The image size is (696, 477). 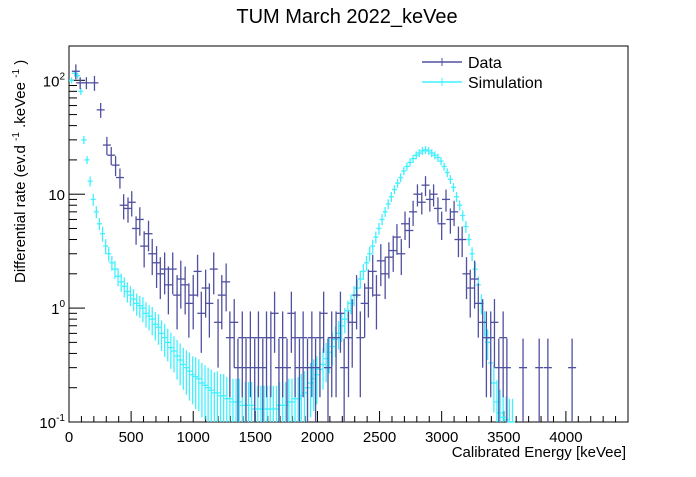 What do you see at coordinates (20, 214) in the screenshot?
I see `y-axis-label-main: Differential rate (ev.d` at bounding box center [20, 214].